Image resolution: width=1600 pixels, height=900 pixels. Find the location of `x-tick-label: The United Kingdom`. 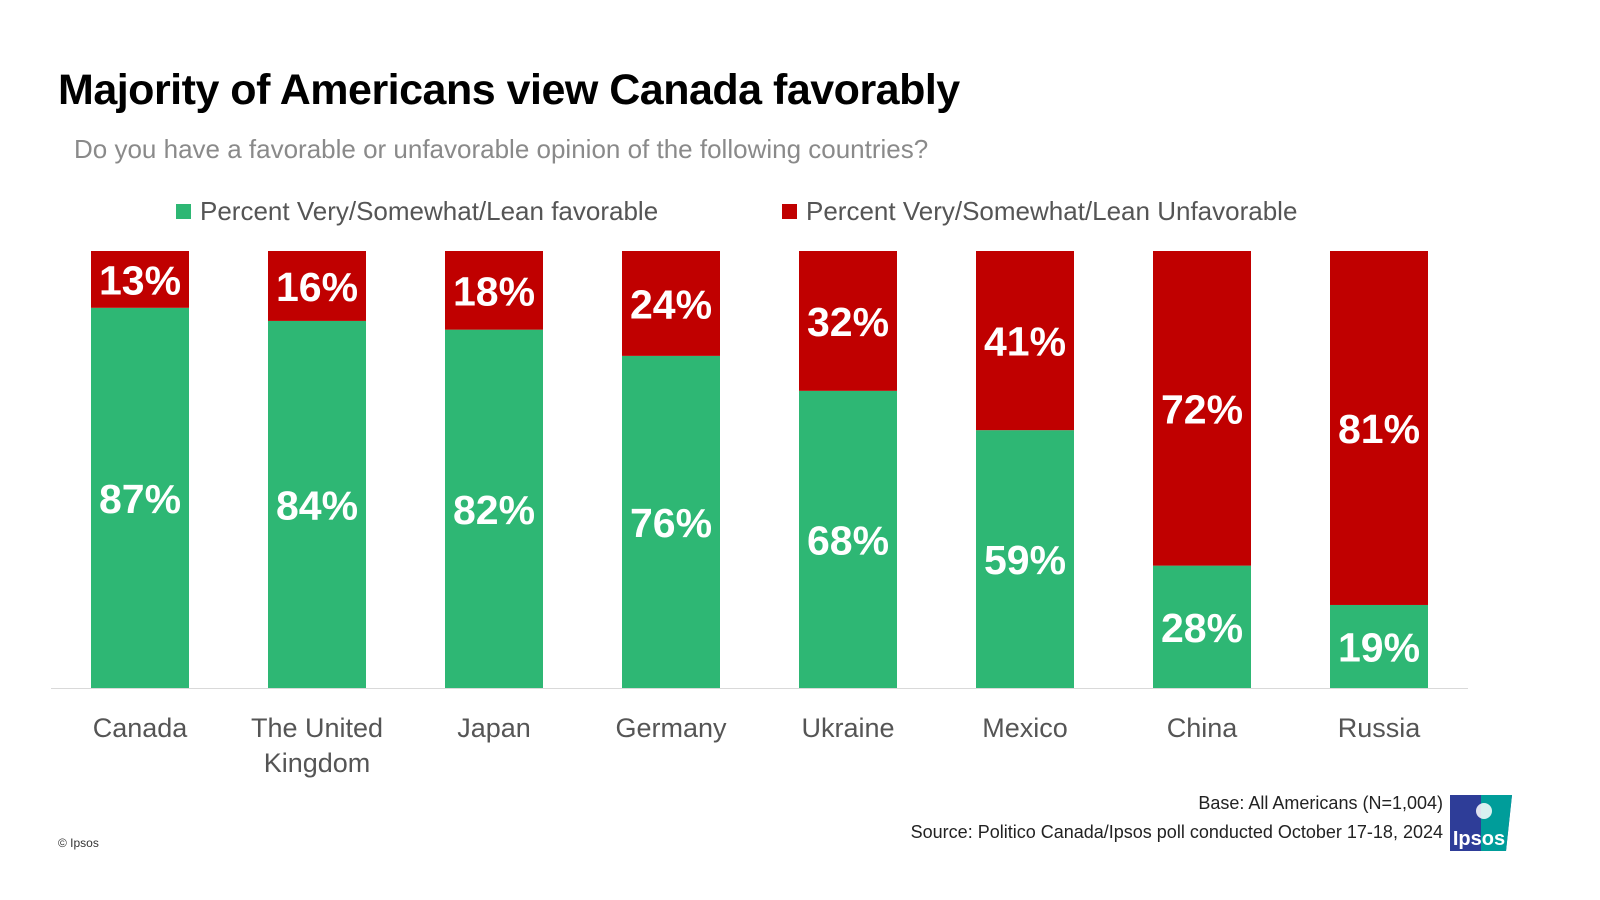

x-tick-label: The United Kingdom is located at coordinates (317, 745).